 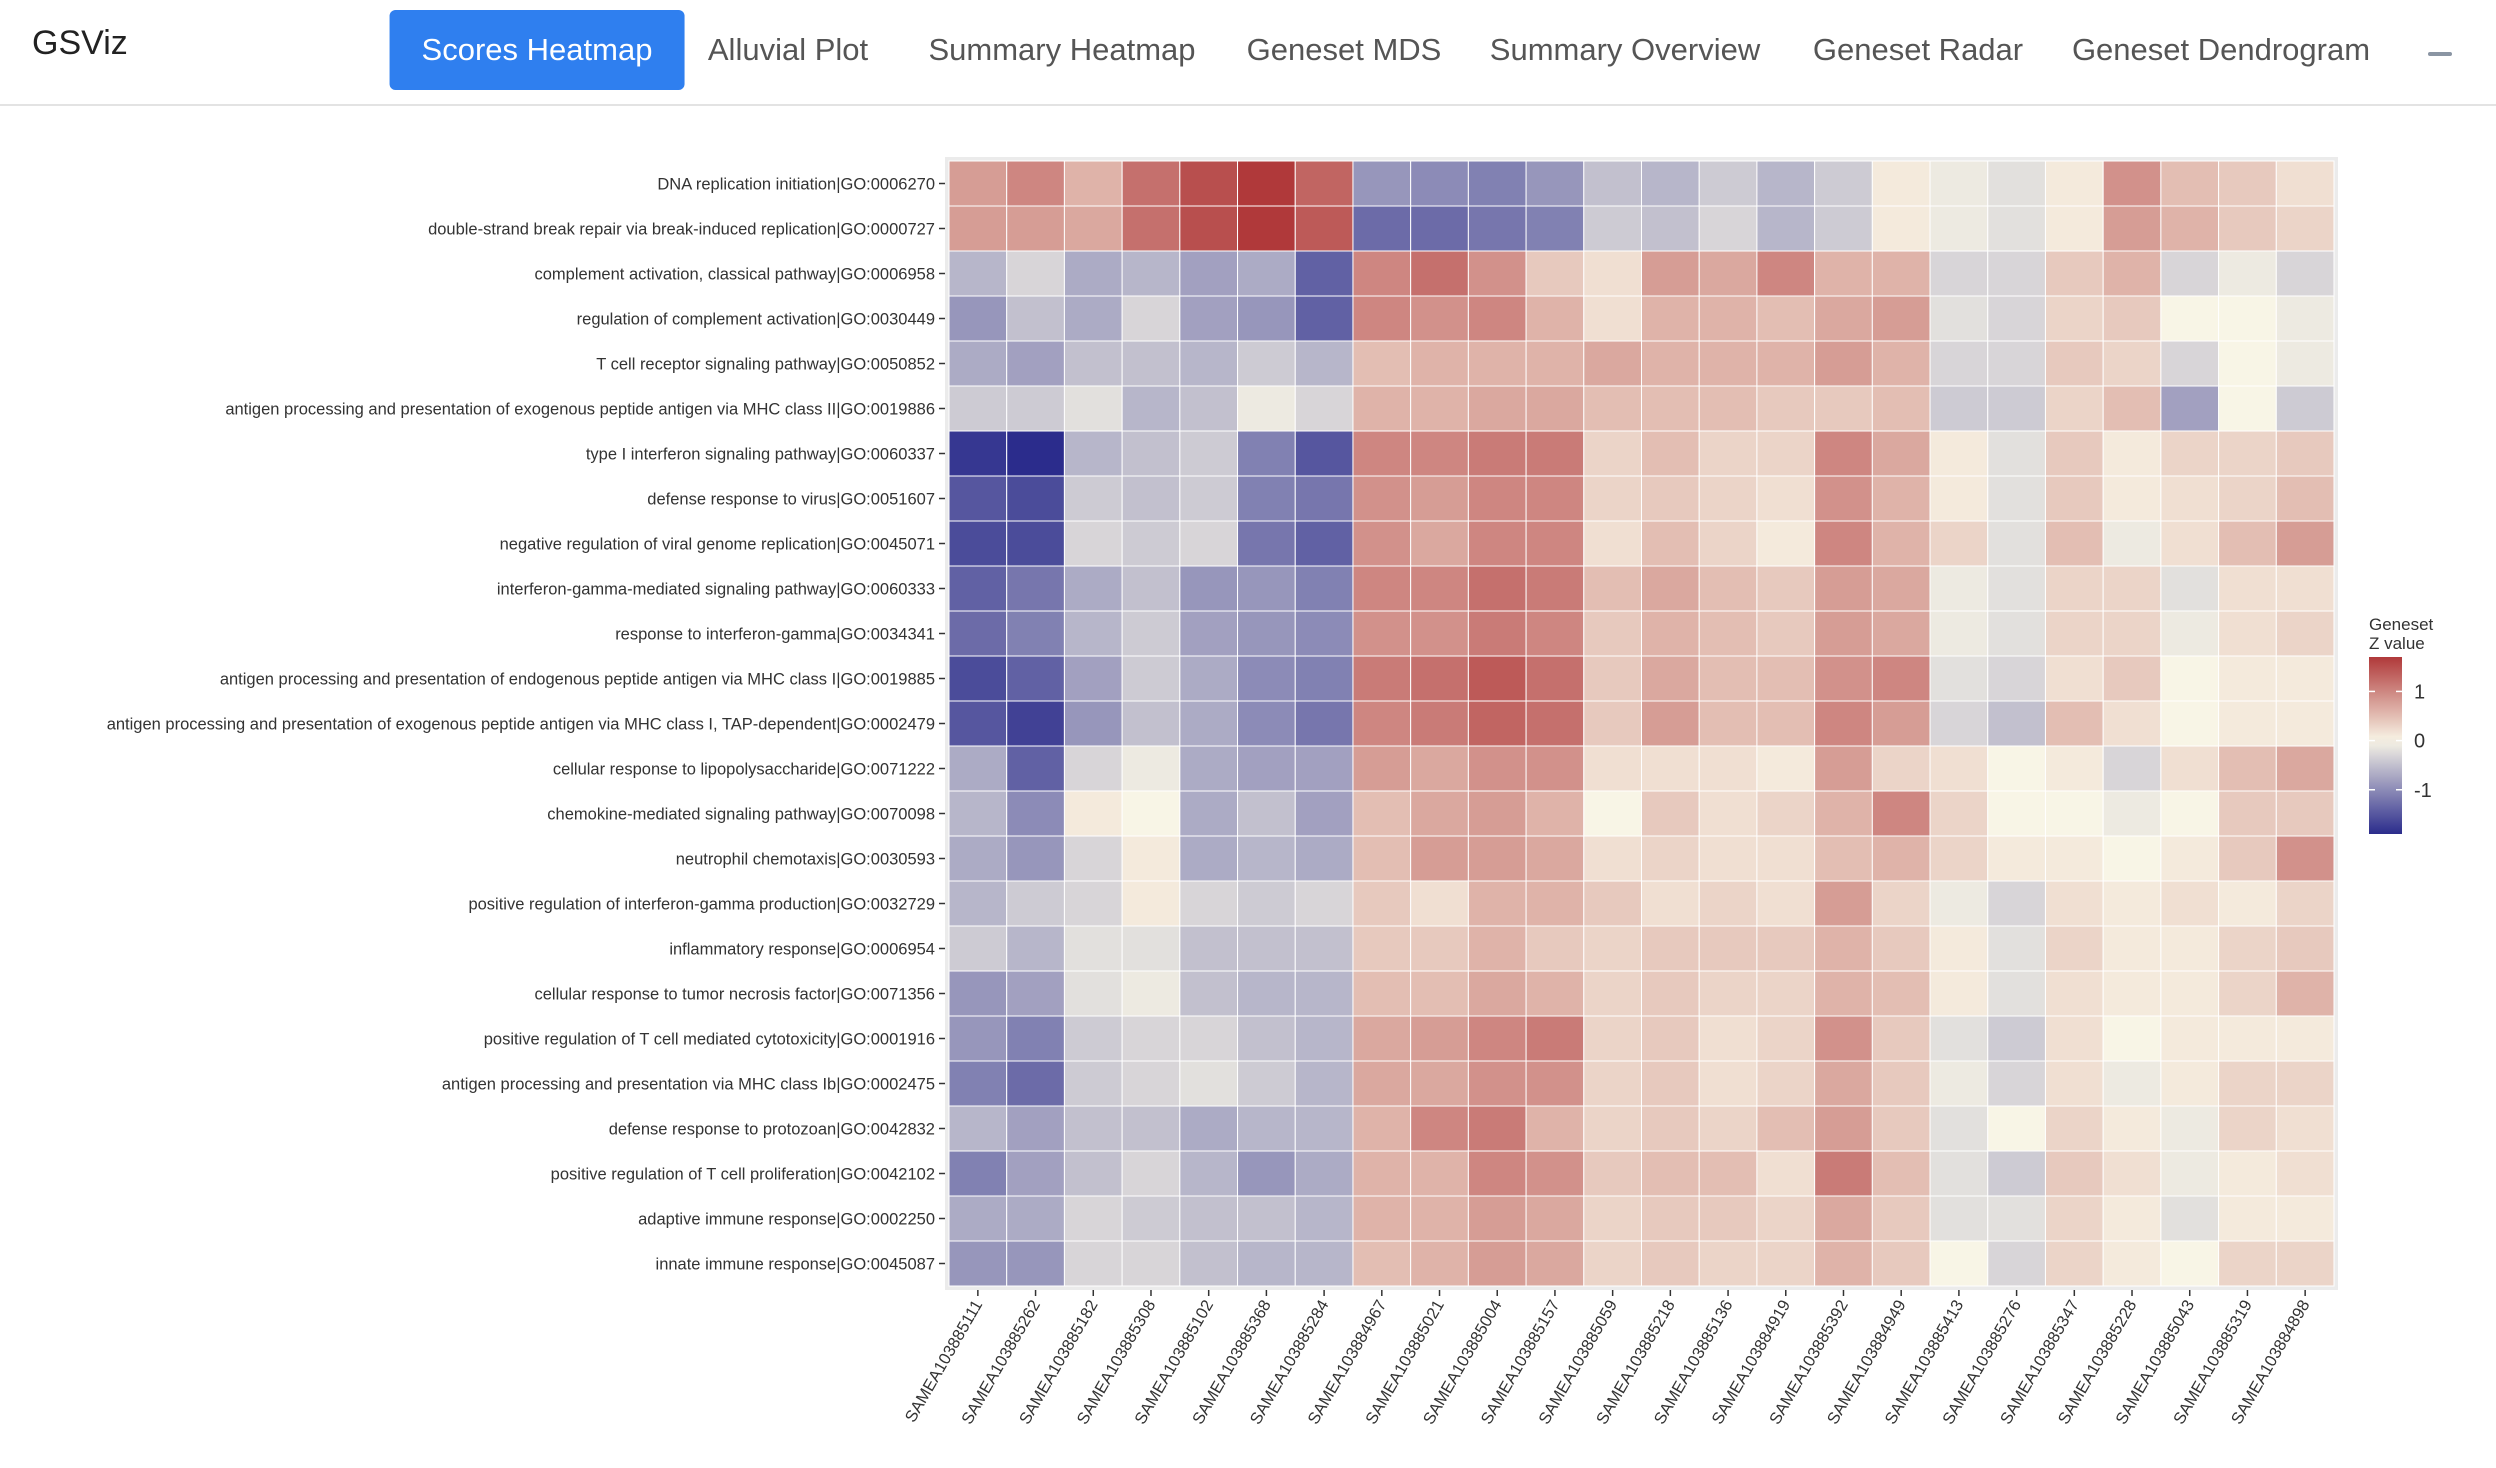 What do you see at coordinates (537, 50) in the screenshot?
I see `nav-tab: Scores Heatmap` at bounding box center [537, 50].